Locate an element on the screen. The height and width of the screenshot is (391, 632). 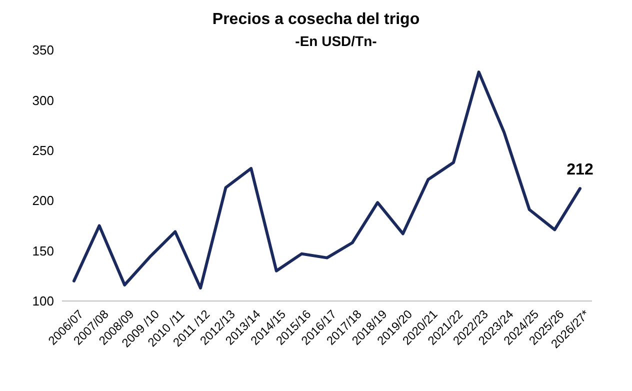
chart-title: Precios a cosecha del trigo is located at coordinates (316, 19).